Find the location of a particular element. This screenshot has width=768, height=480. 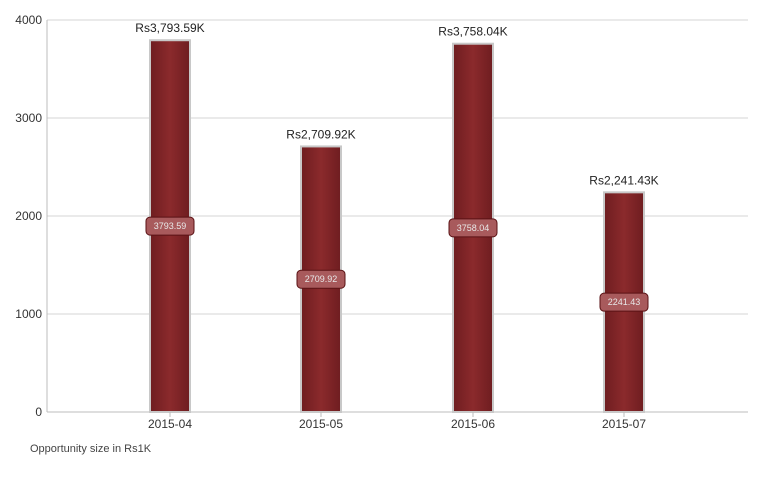

bar-group: Rs2,709.92K 2709.92 is located at coordinates (321, 270).